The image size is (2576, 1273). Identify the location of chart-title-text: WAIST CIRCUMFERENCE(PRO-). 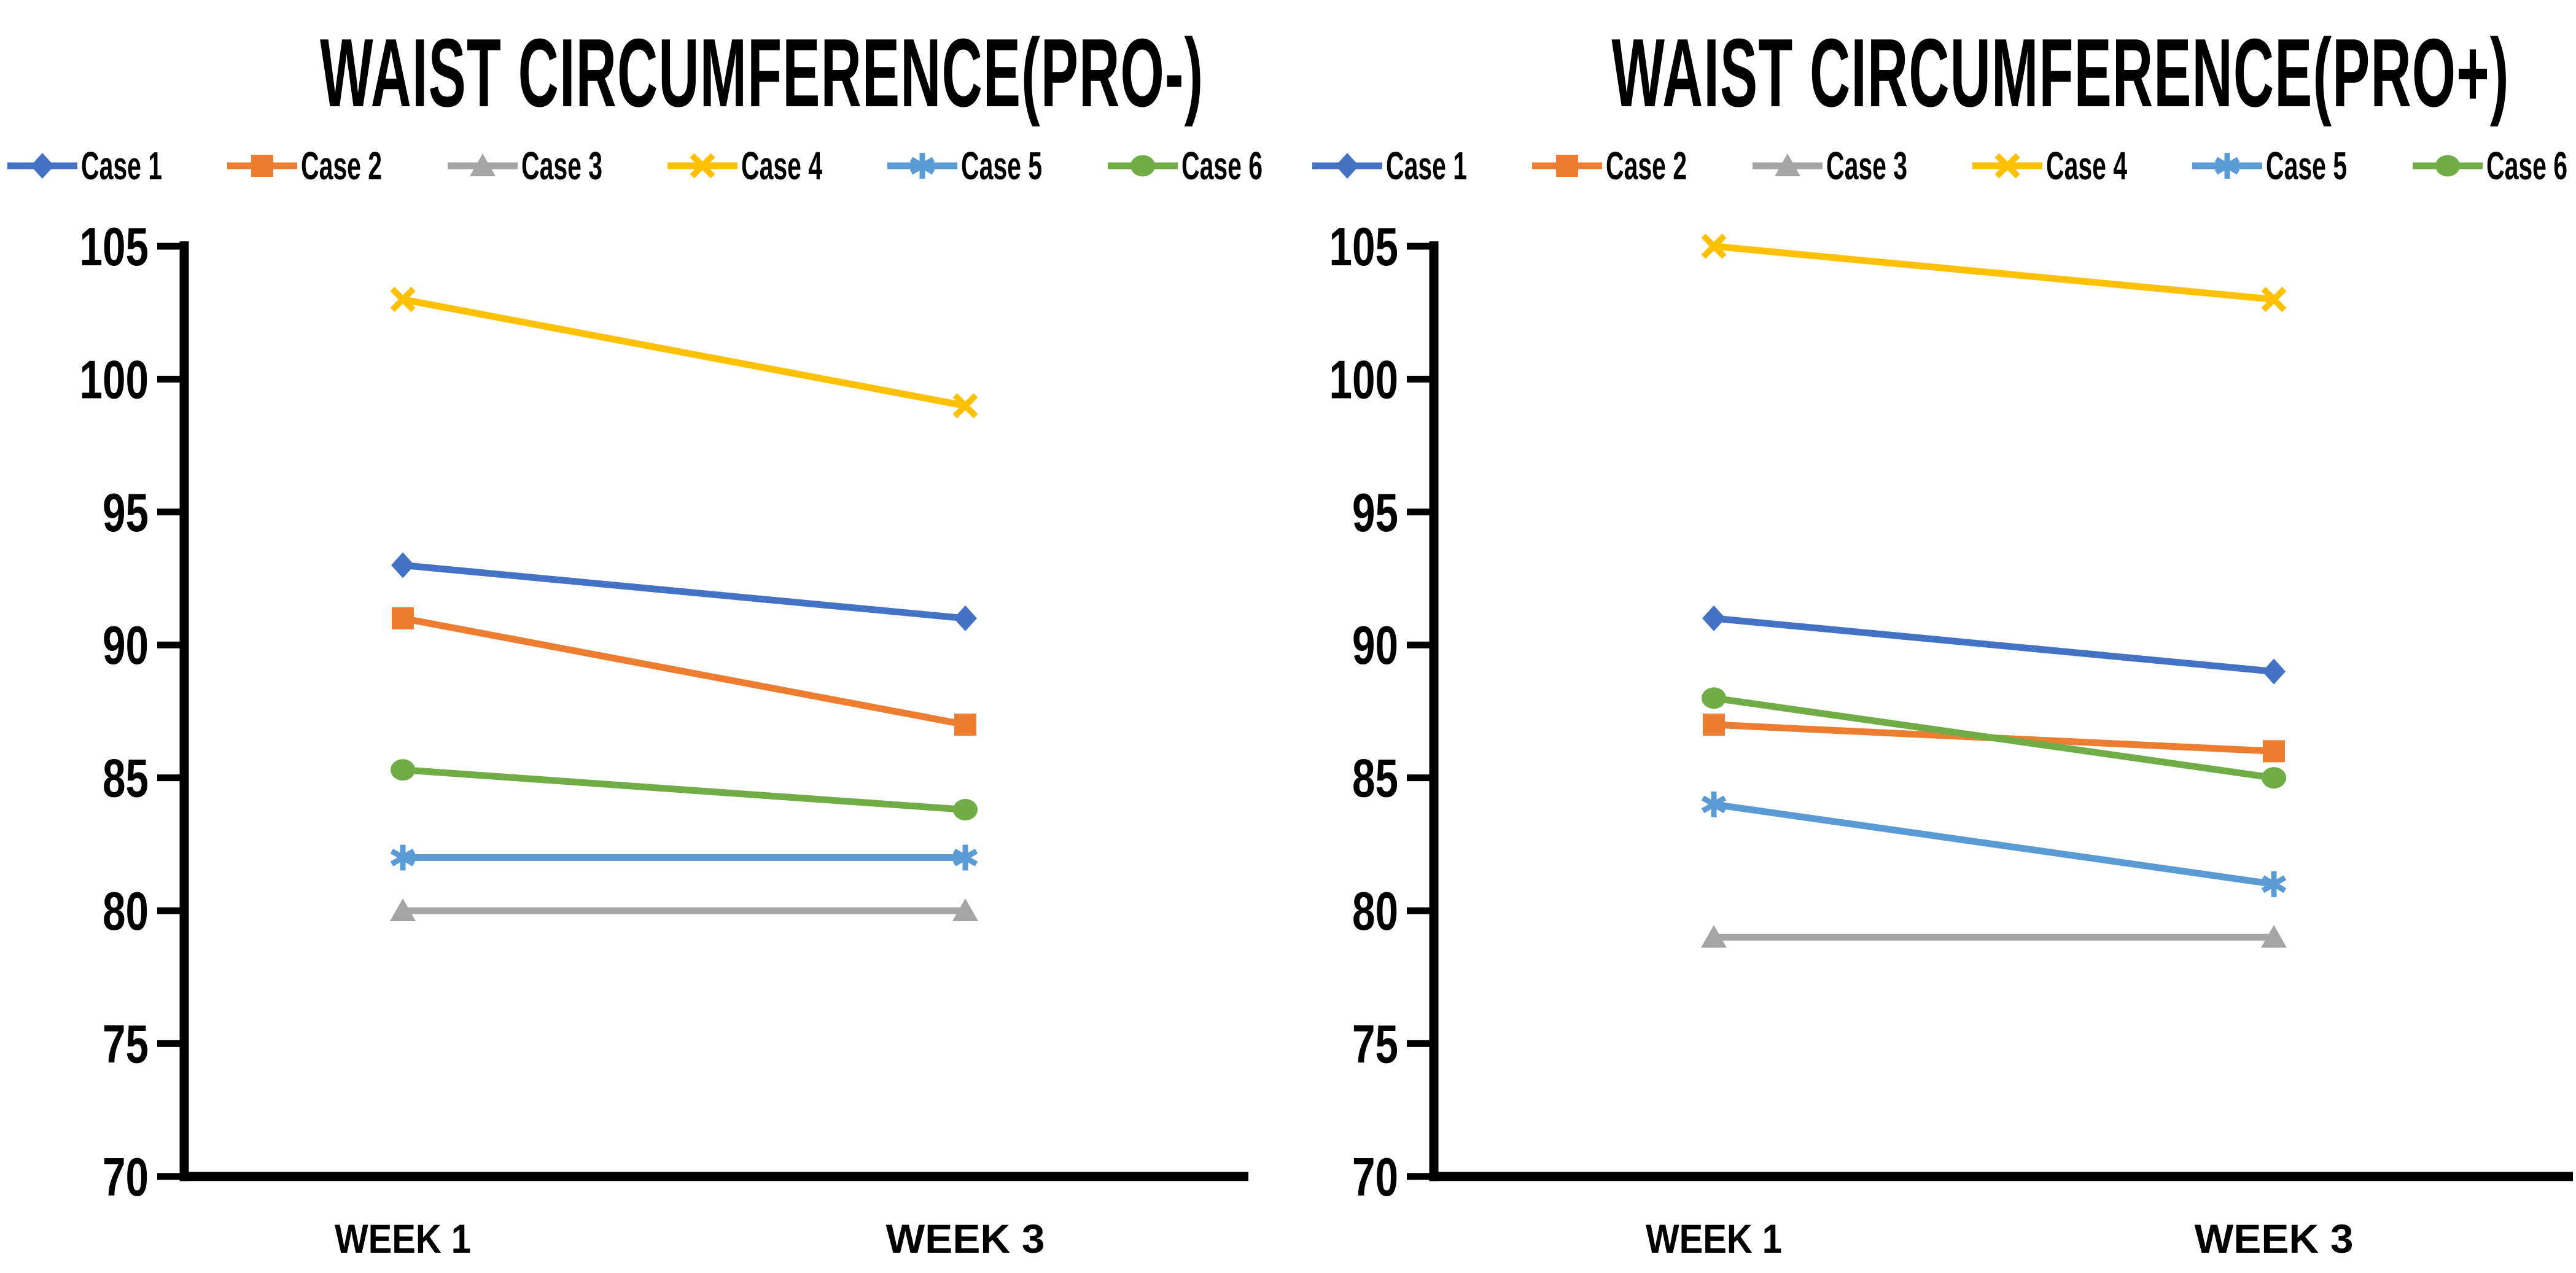
(762, 73).